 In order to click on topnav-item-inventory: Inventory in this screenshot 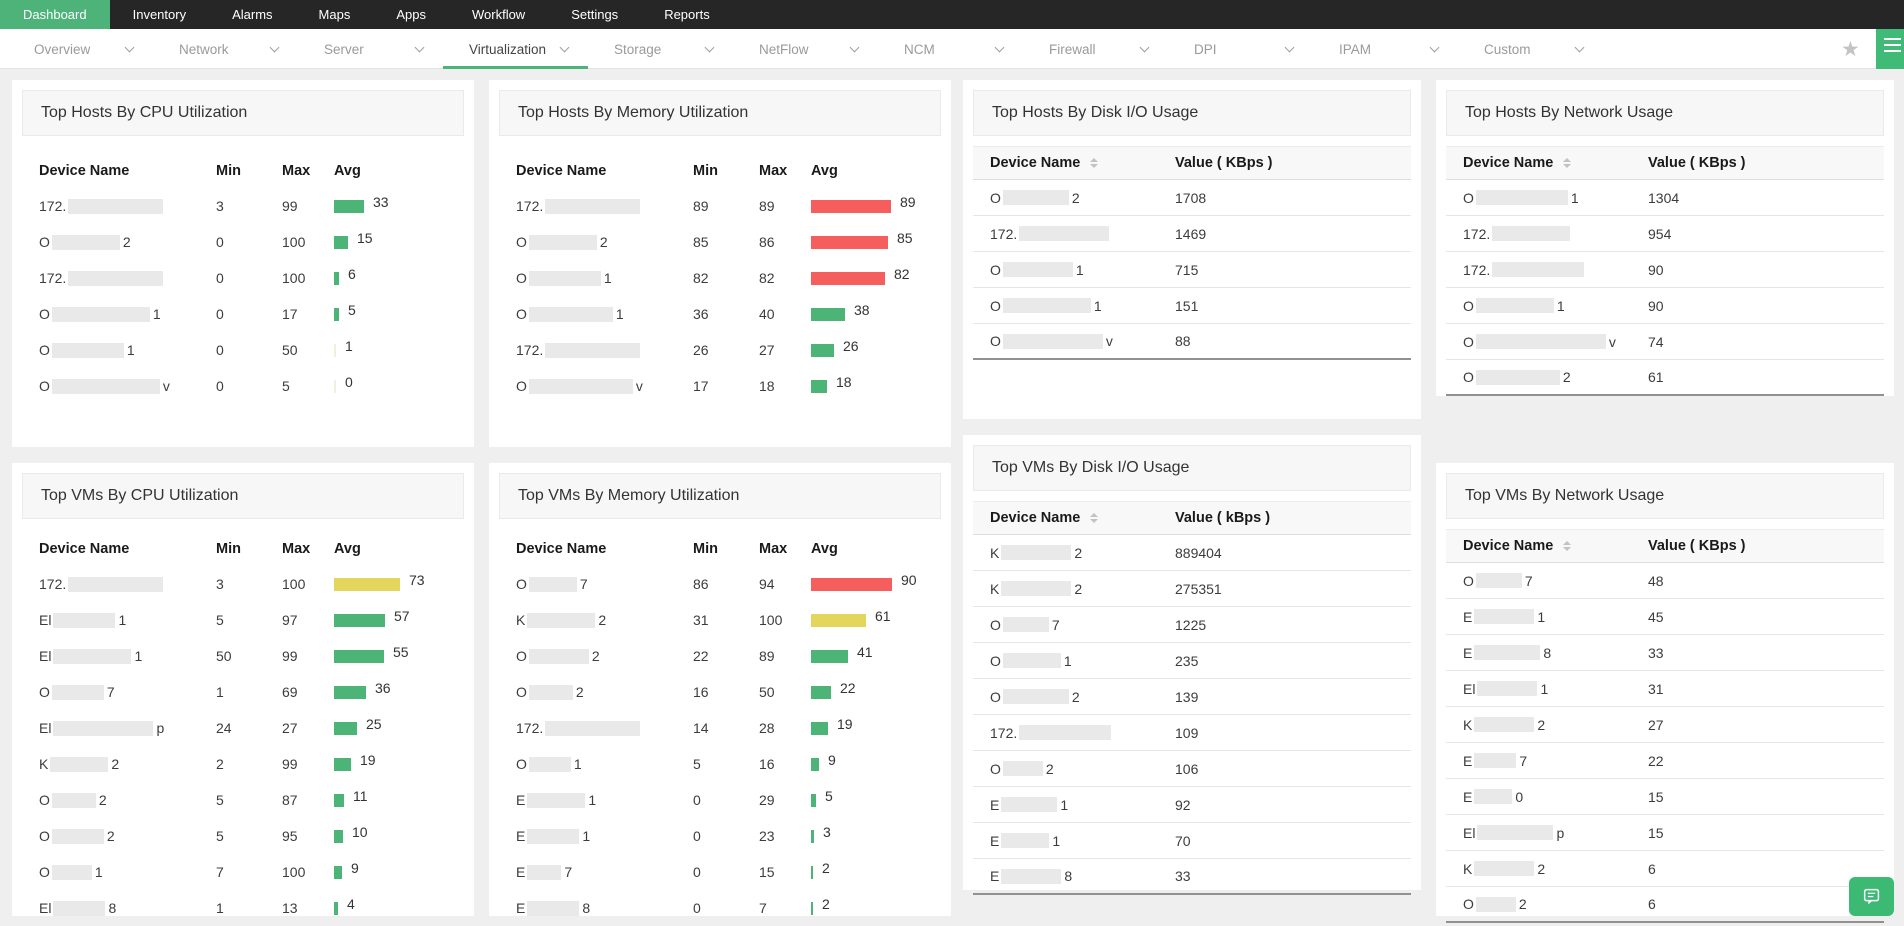, I will do `click(159, 14)`.